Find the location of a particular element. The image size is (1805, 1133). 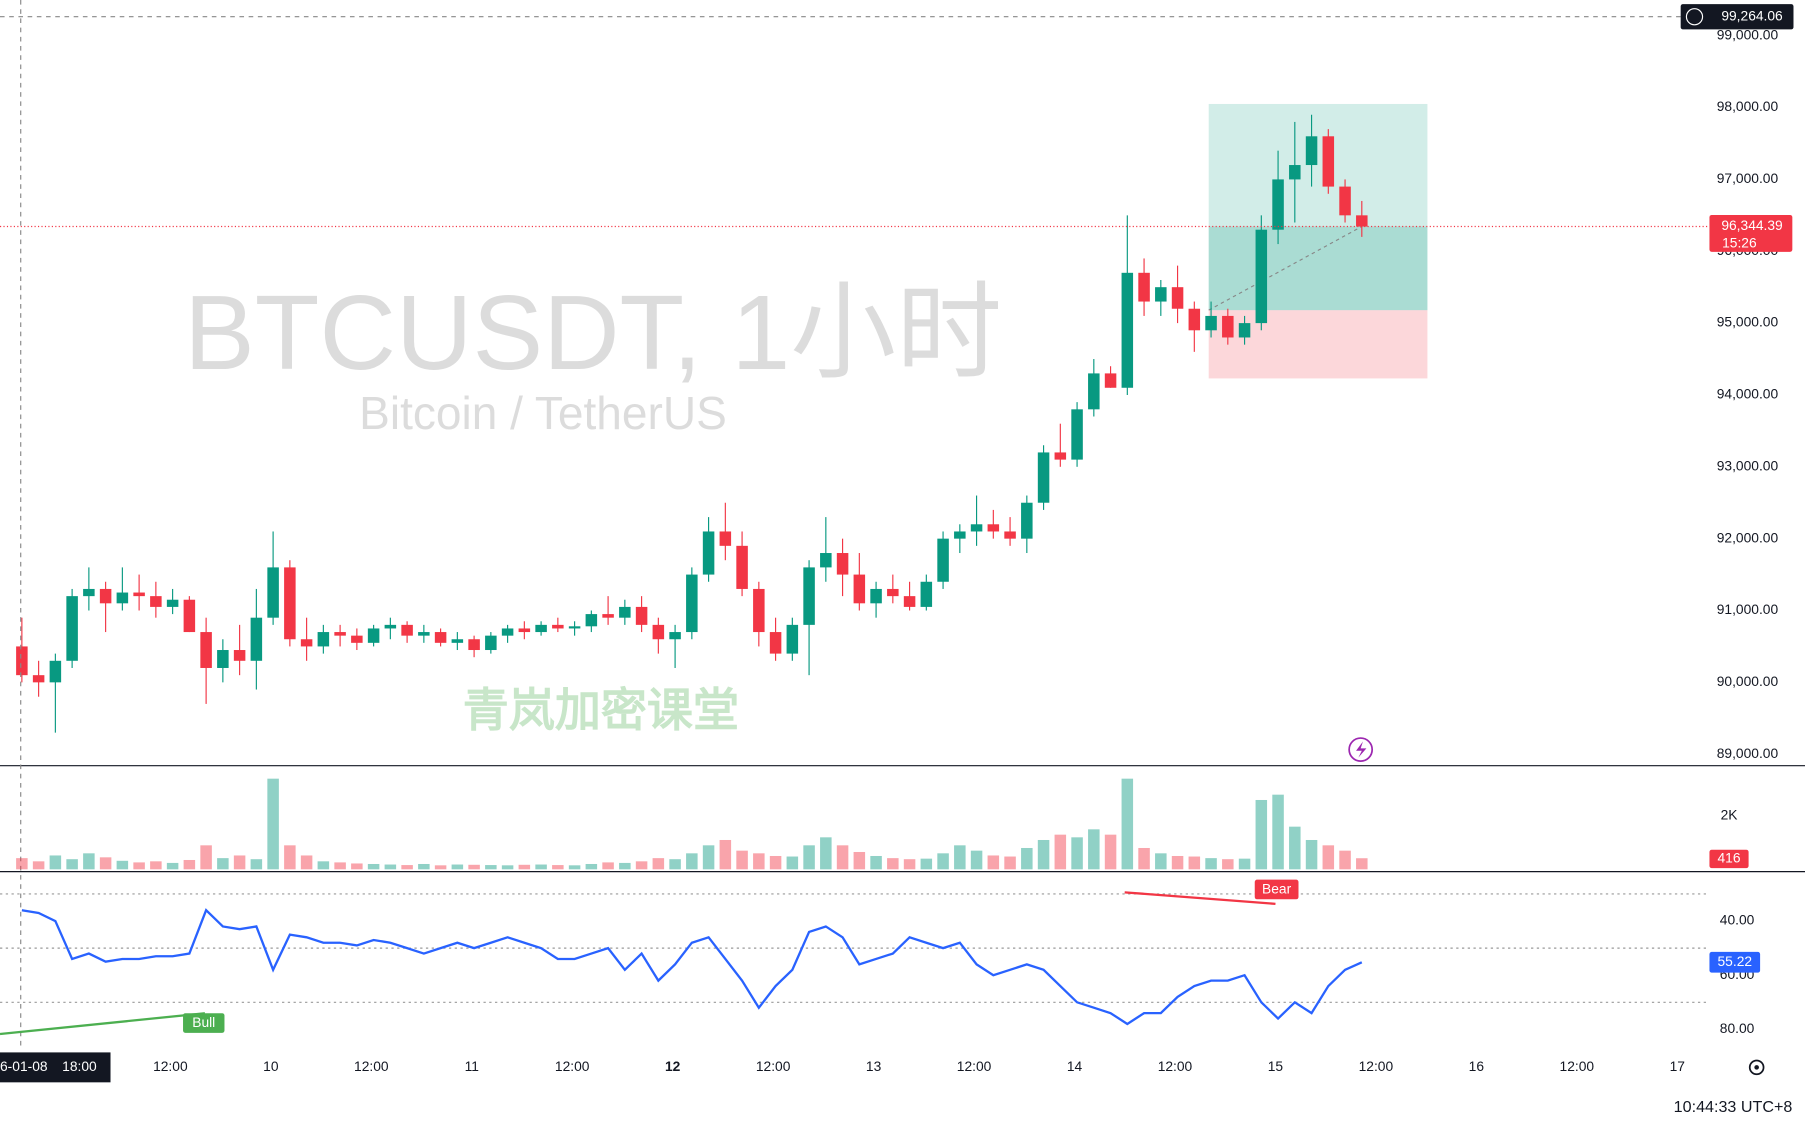

watermark-brand: 青岚加密课堂 is located at coordinates (601, 710).